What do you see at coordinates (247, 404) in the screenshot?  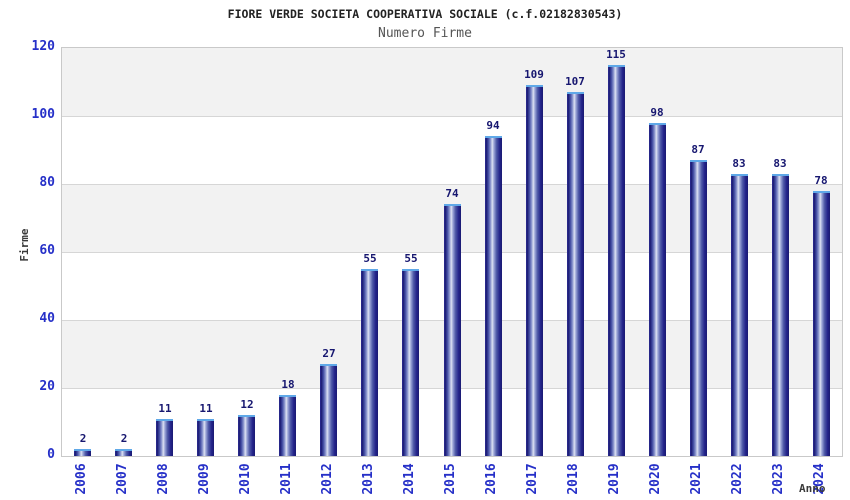 I see `bar-value-label-2010: 12` at bounding box center [247, 404].